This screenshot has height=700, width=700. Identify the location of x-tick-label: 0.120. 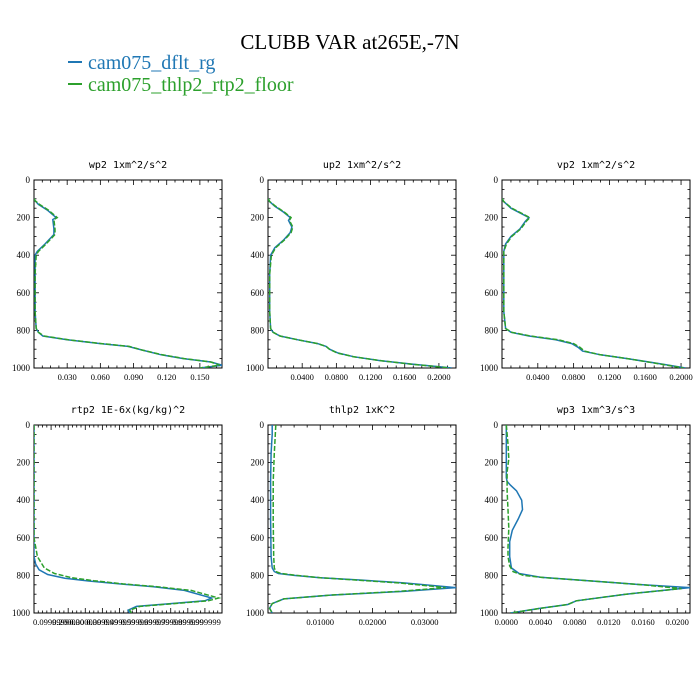
(166, 377).